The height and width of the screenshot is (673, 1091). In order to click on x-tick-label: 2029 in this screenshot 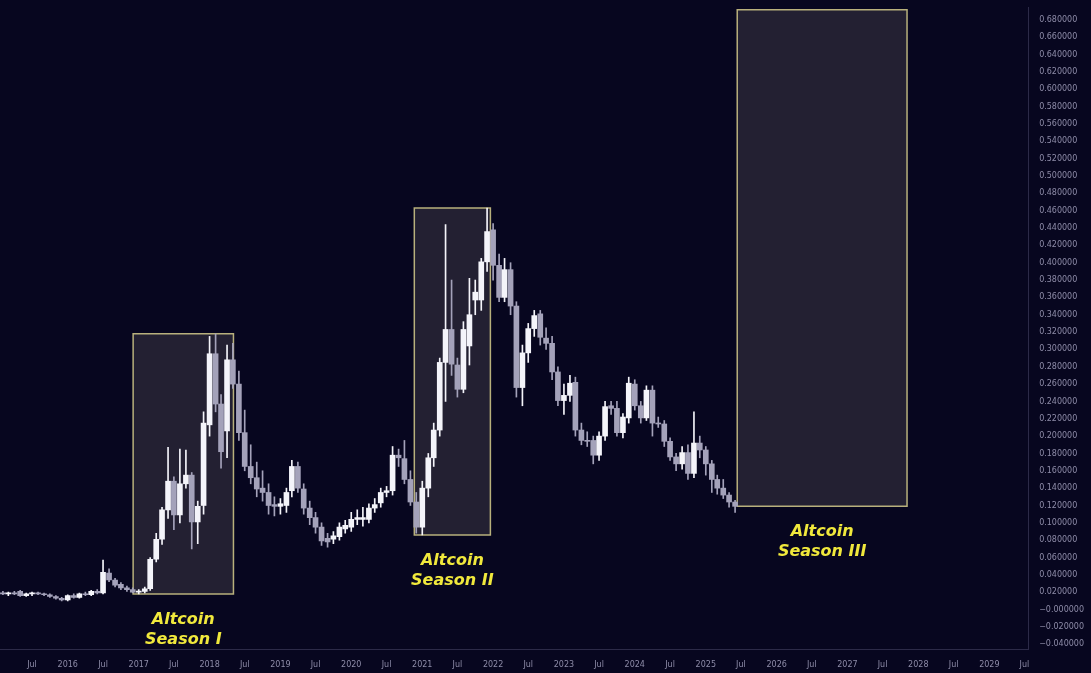, I will do `click(989, 665)`.